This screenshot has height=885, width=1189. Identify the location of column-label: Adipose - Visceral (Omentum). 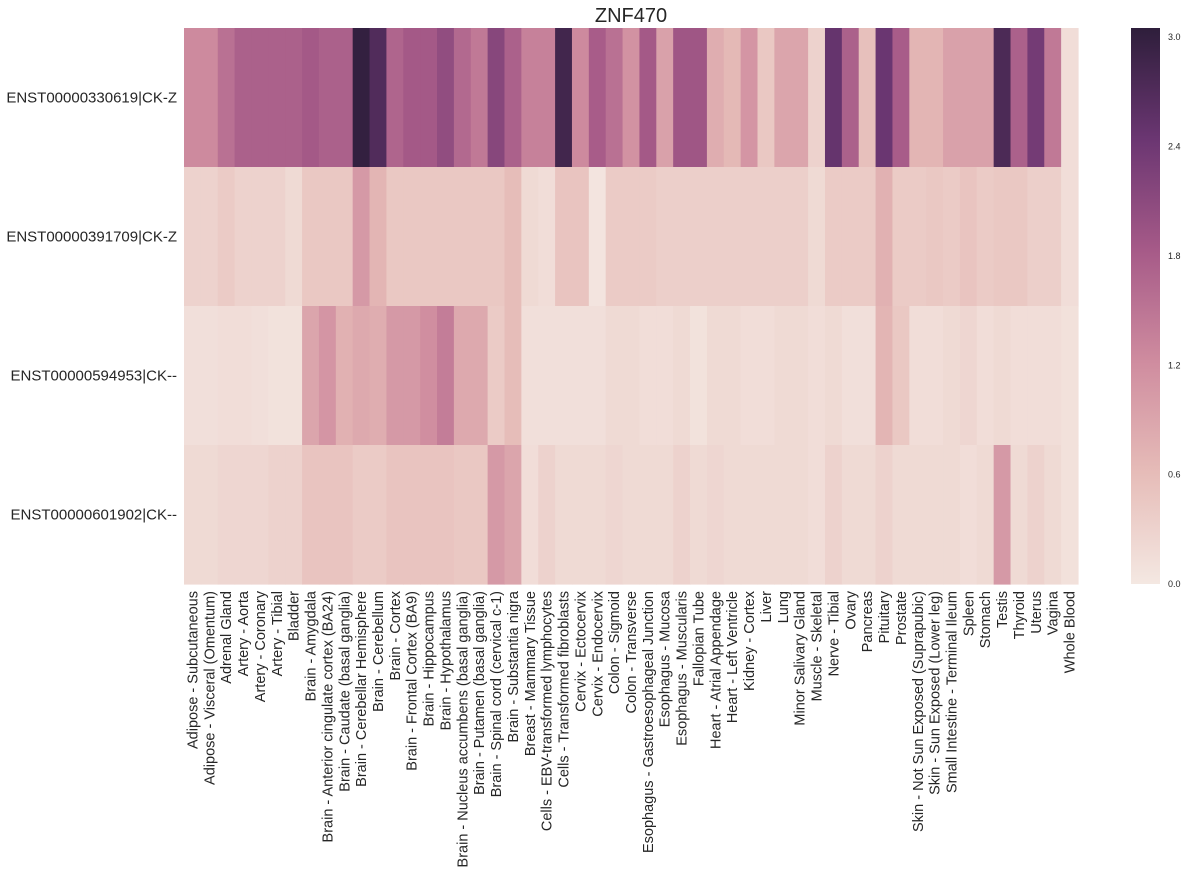
(210, 688).